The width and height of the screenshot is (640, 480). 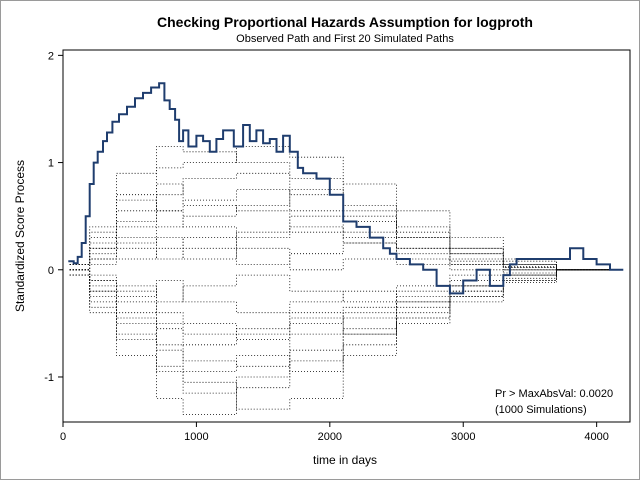 What do you see at coordinates (554, 394) in the screenshot?
I see `p-value-note: Pr > MaxAbsVal: 0.0020` at bounding box center [554, 394].